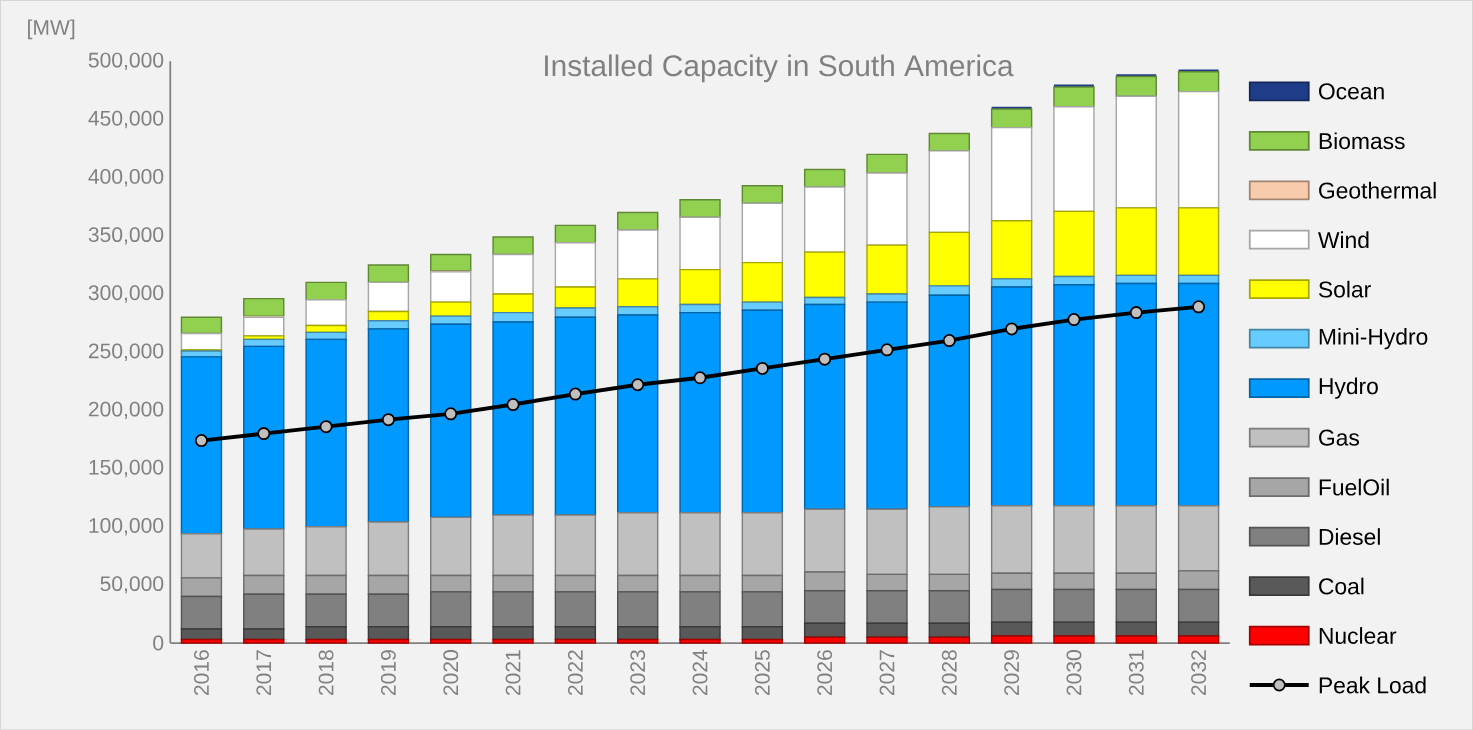 The width and height of the screenshot is (1473, 730). Describe the element at coordinates (1012, 672) in the screenshot. I see `x-tick-label: 2029` at that location.